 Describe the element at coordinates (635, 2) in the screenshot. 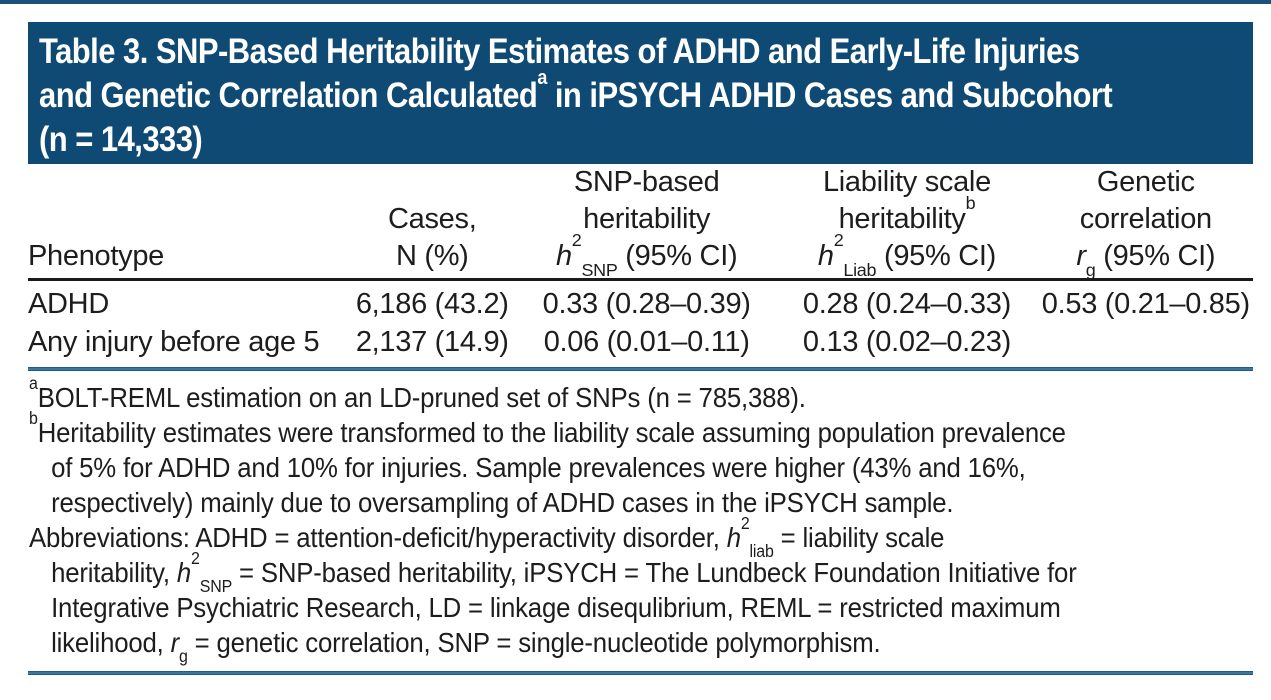

I see `page-top-rule` at that location.